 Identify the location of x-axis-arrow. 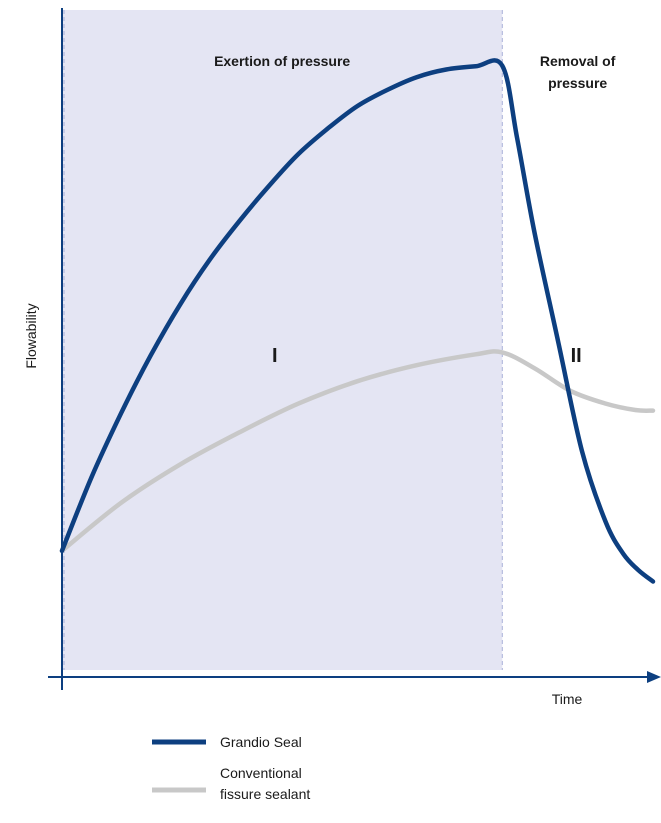
(654, 677).